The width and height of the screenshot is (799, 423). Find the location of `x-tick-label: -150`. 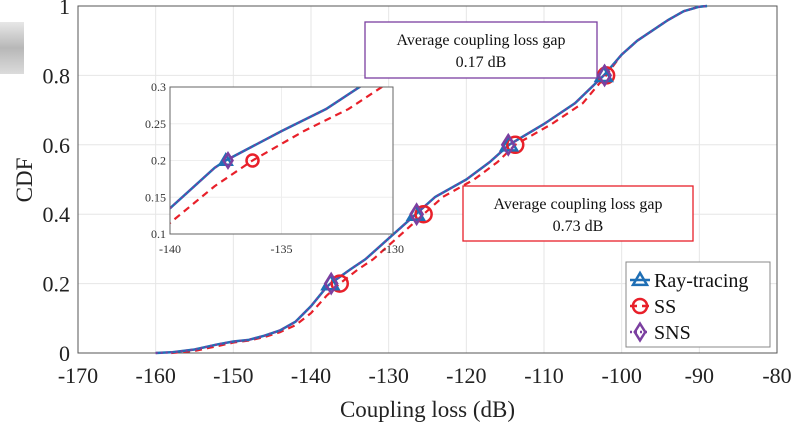

x-tick-label: -150 is located at coordinates (233, 375).